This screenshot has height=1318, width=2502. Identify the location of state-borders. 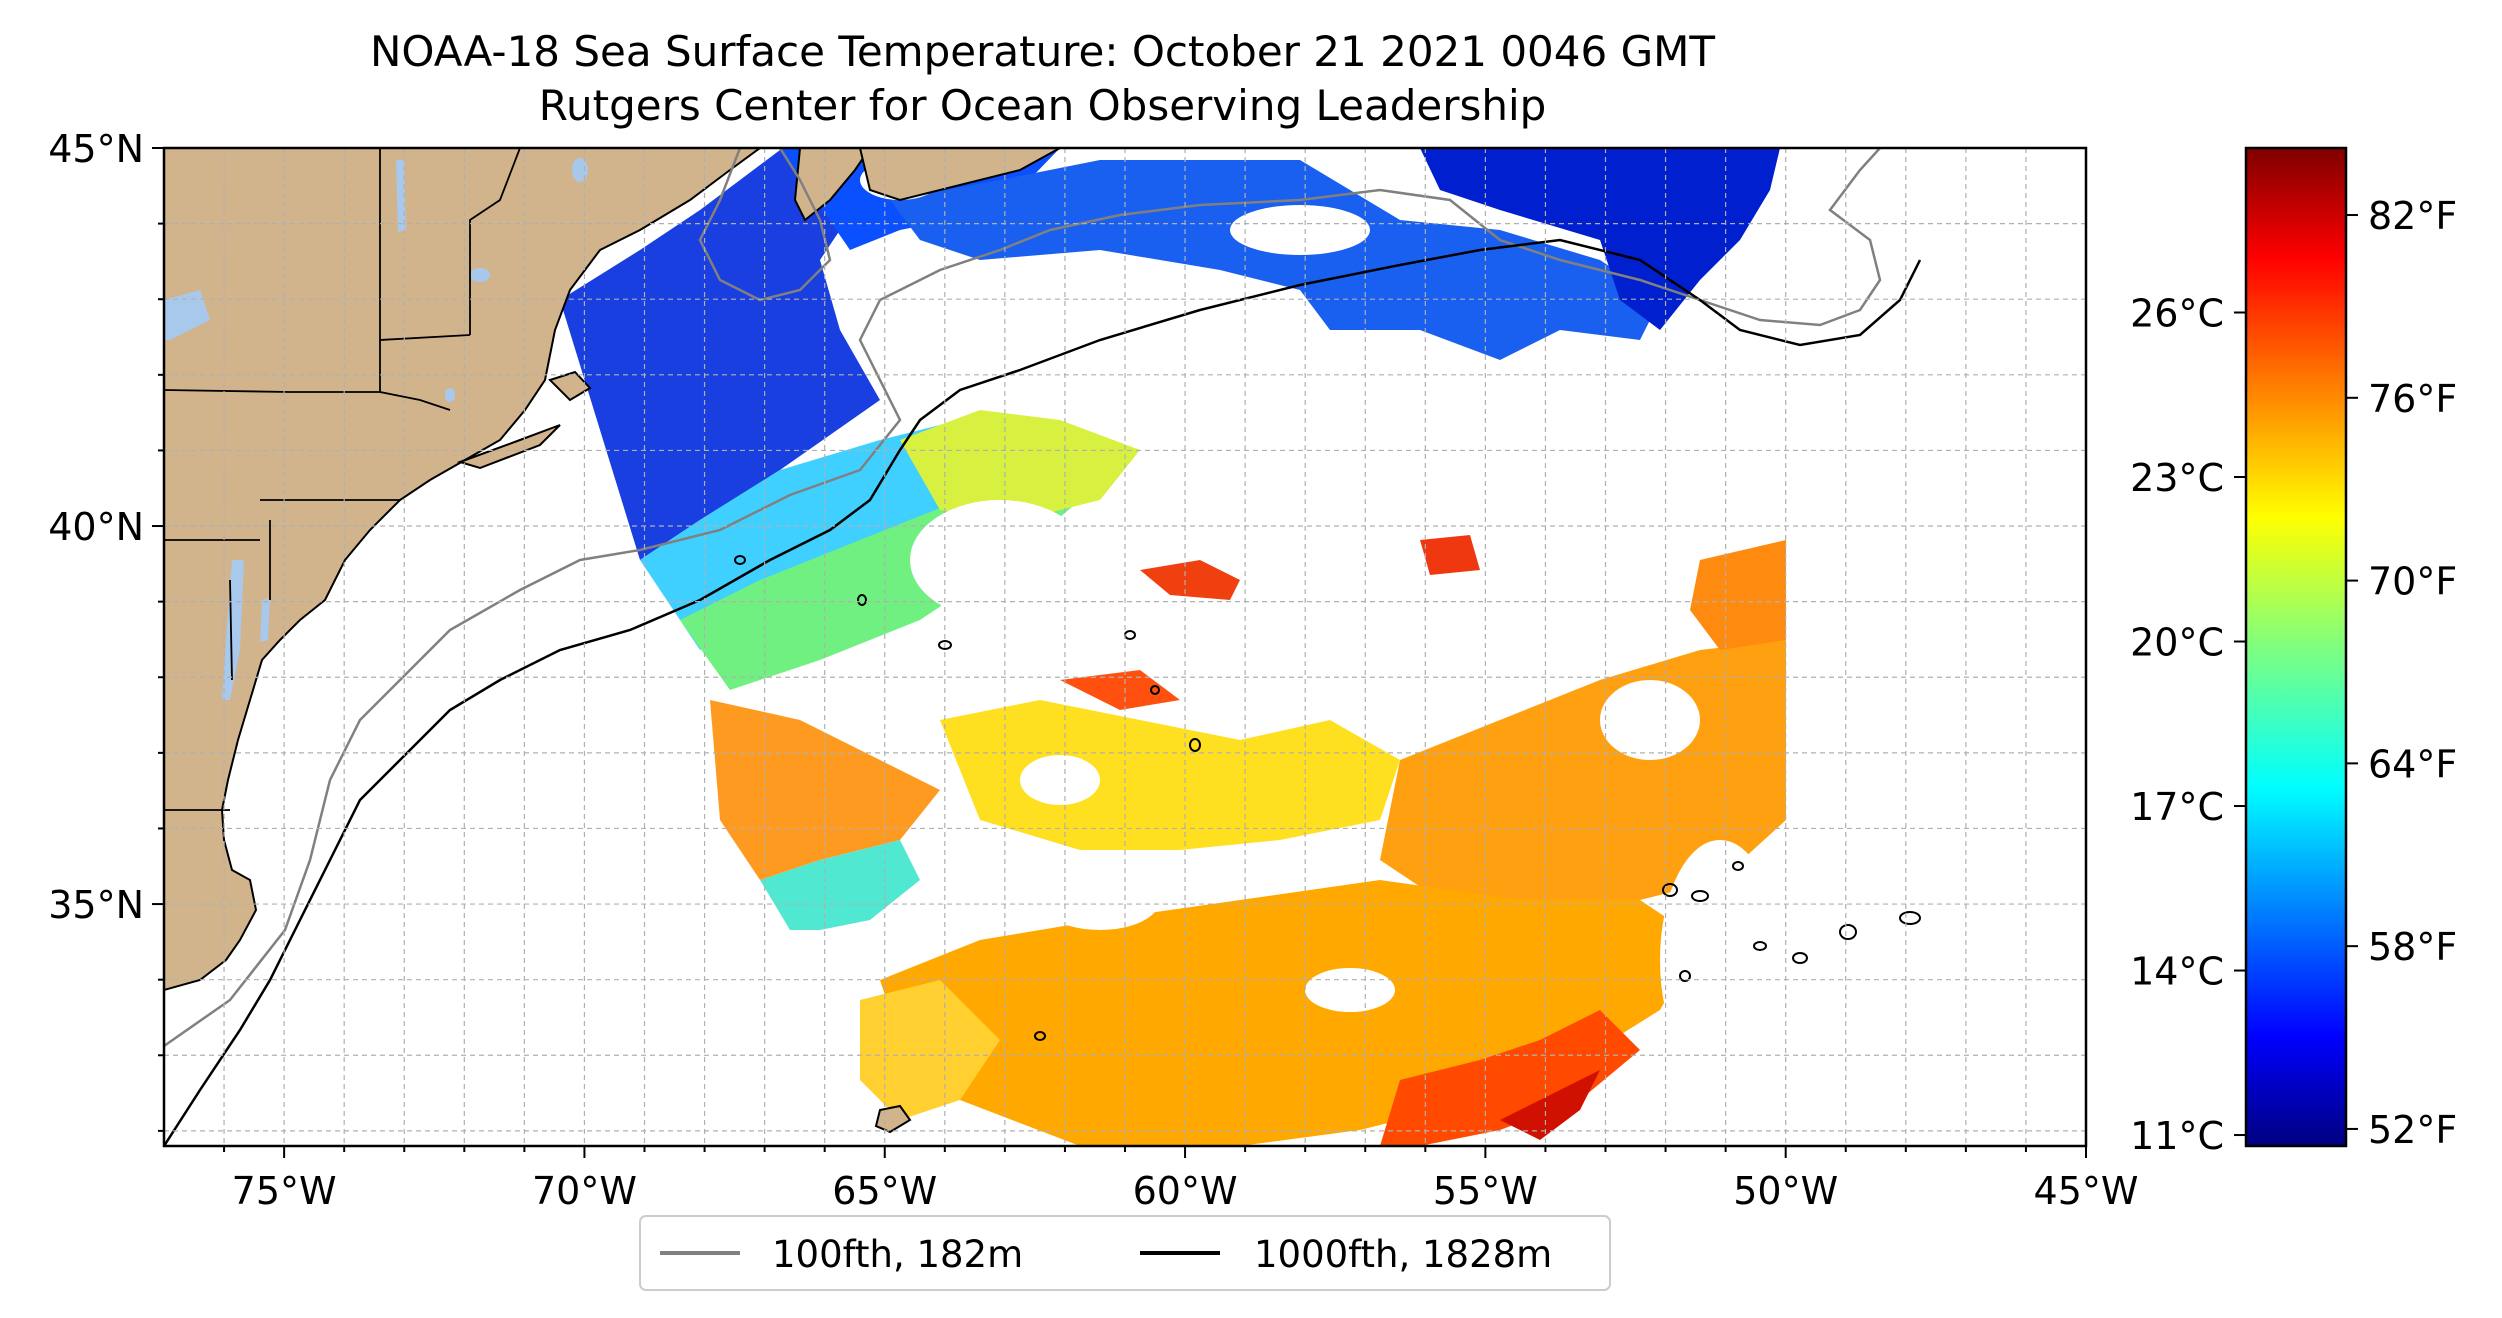
(342, 479).